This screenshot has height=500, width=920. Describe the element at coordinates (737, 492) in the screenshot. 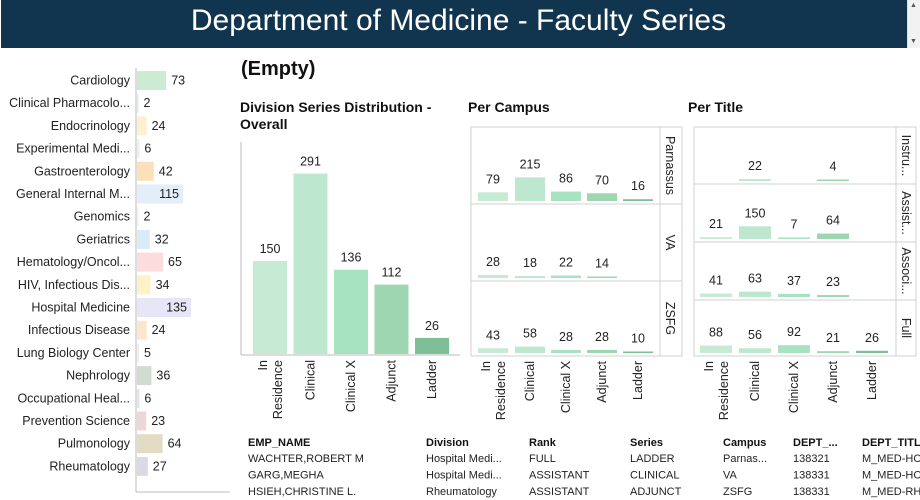

I see `table-cell: ZSFG` at that location.